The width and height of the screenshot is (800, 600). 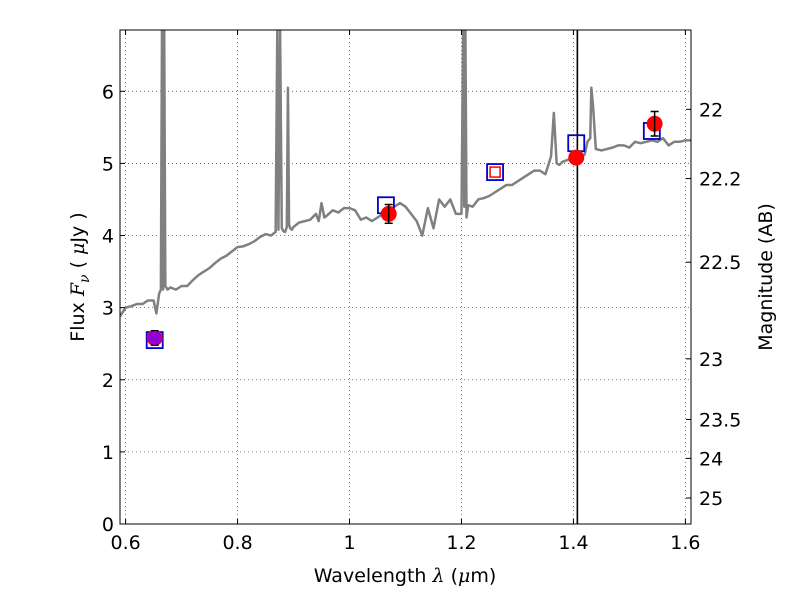 I want to click on x-axis-symbol-lambda: λ, so click(x=437, y=576).